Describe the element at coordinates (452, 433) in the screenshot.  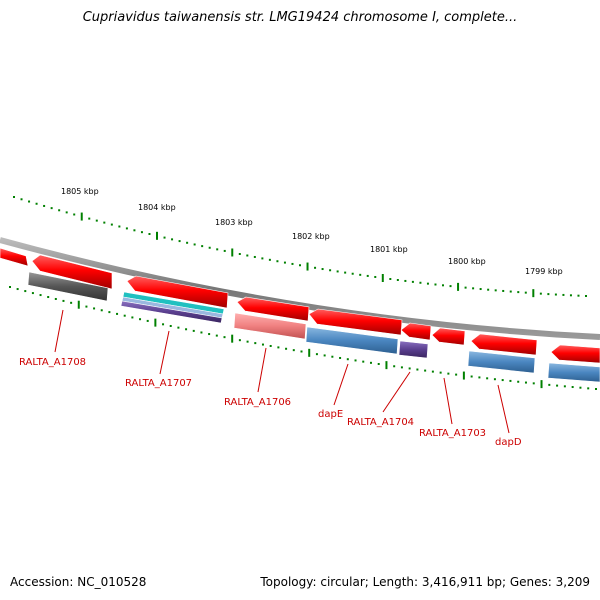
I see `gene-label-RALTA_A1703: RALTA_A1703` at that location.